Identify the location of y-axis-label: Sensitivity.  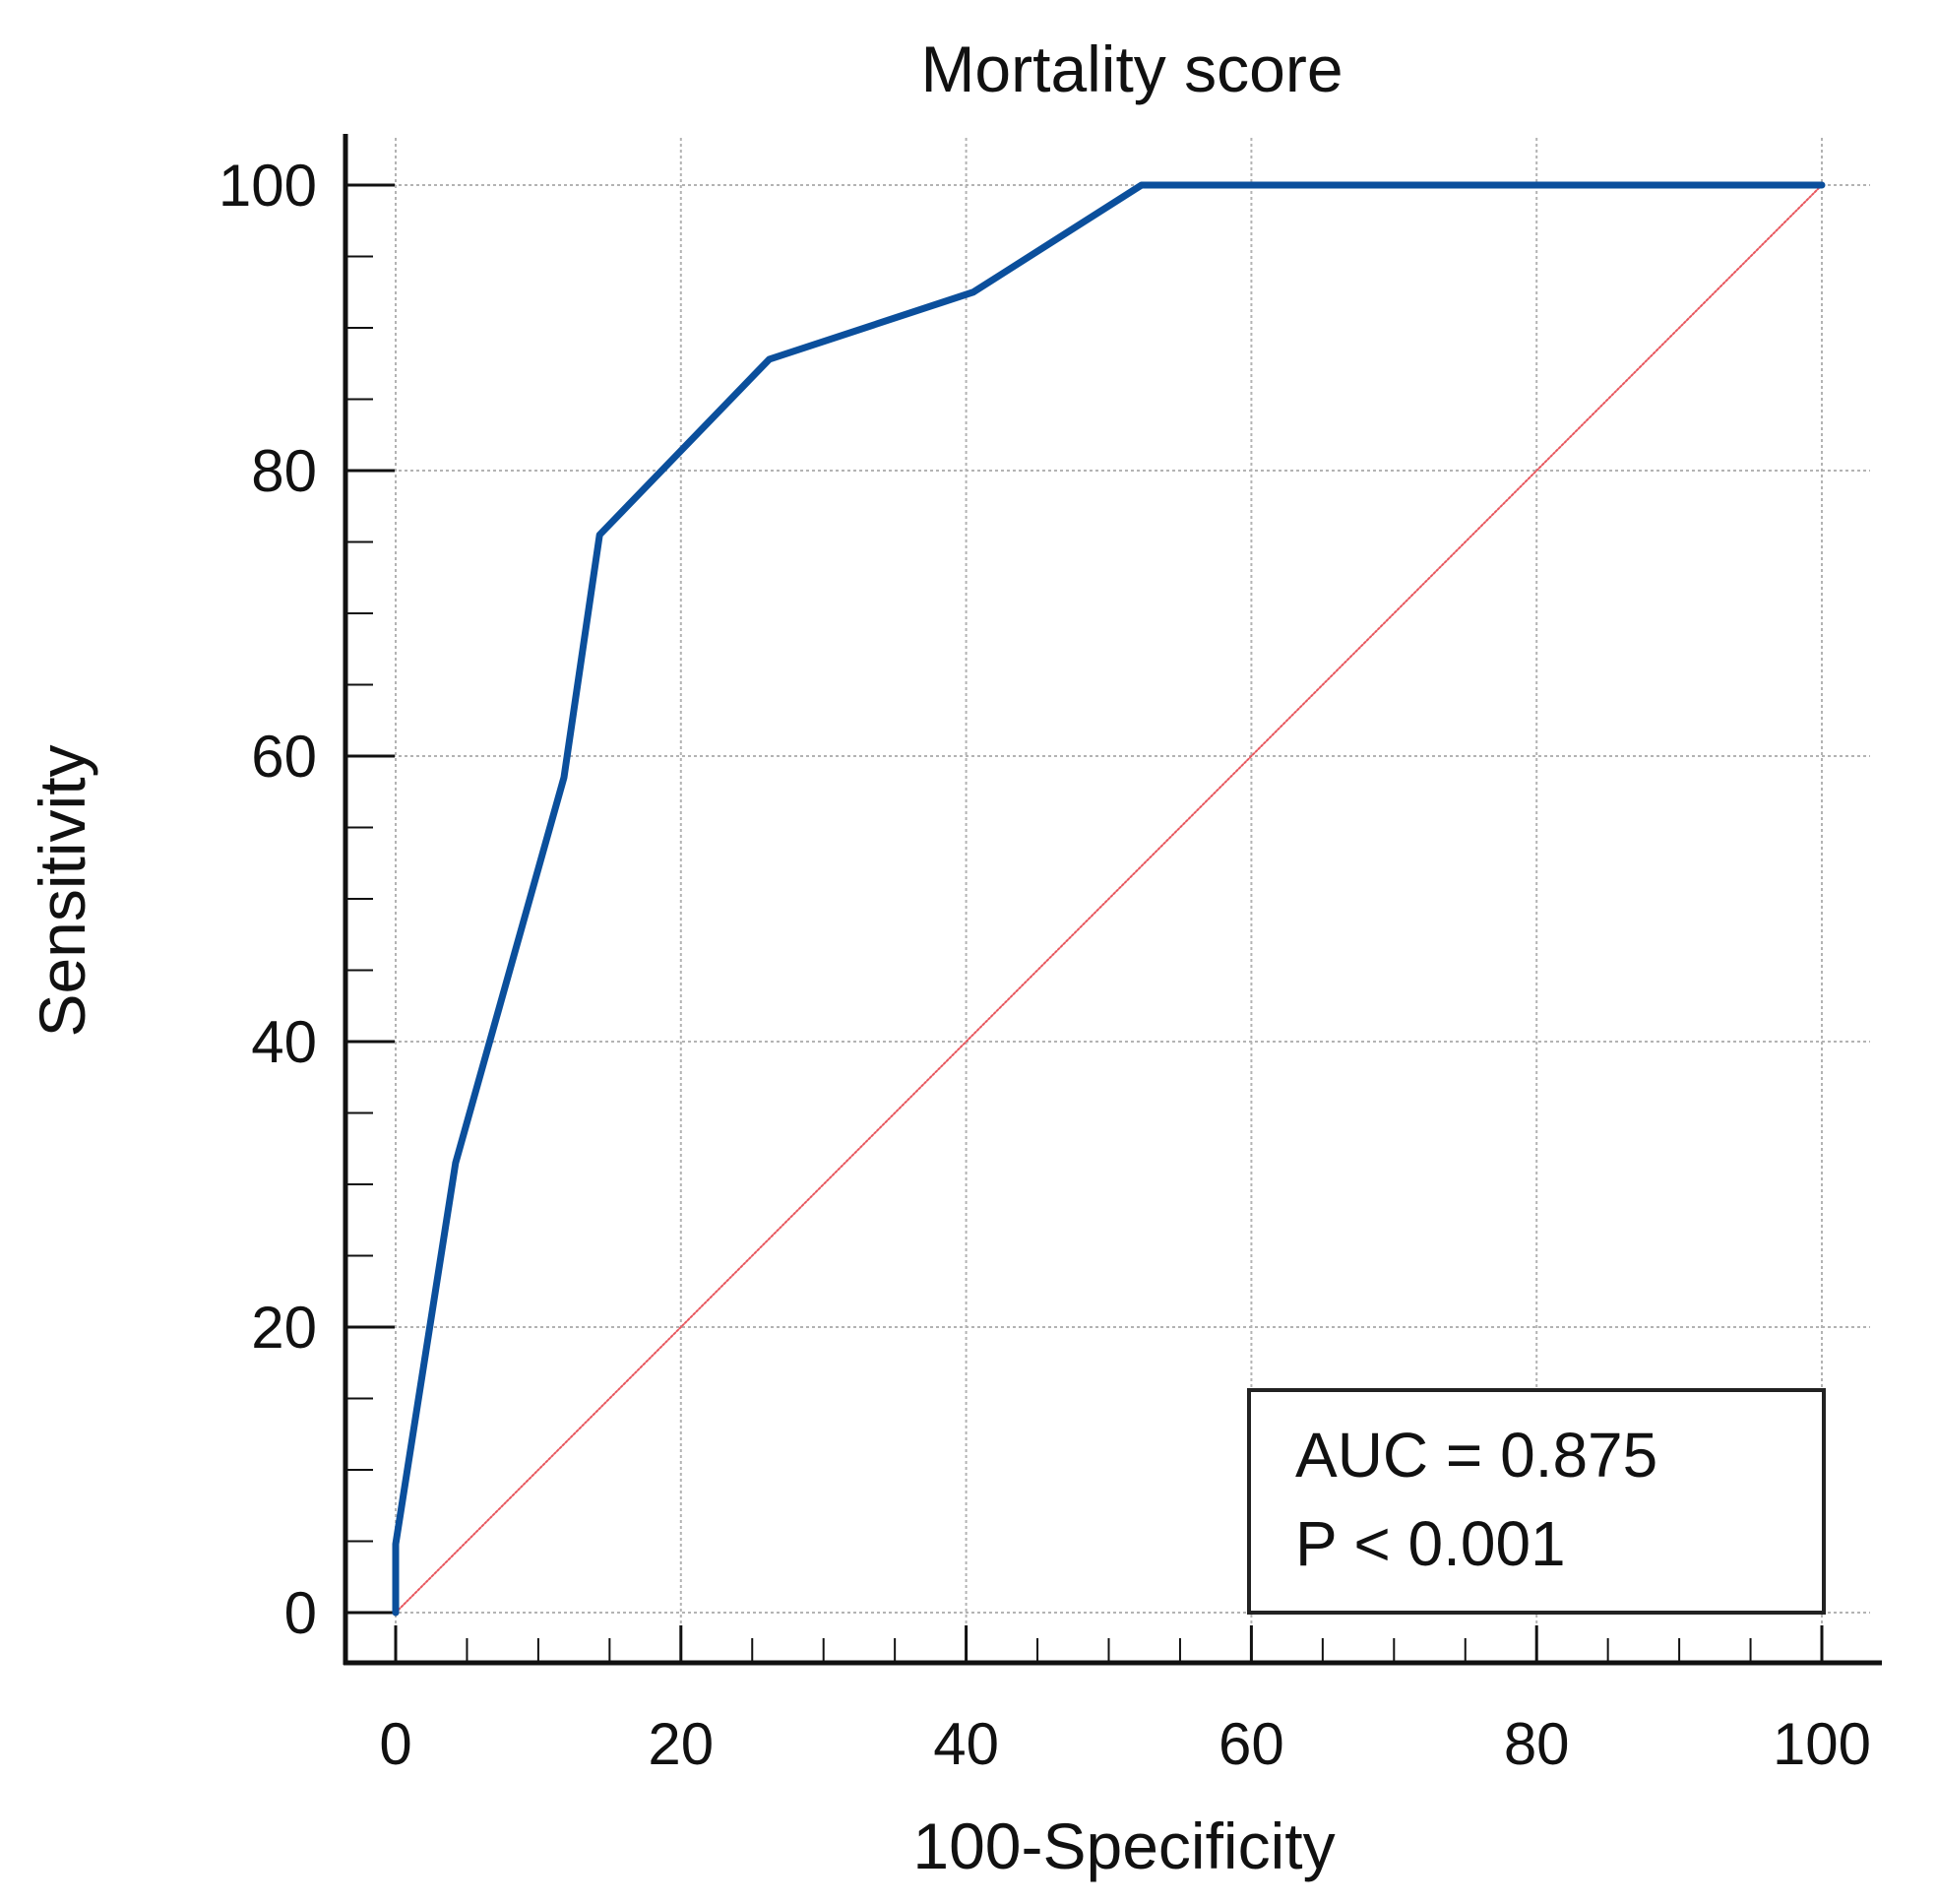
(62, 890).